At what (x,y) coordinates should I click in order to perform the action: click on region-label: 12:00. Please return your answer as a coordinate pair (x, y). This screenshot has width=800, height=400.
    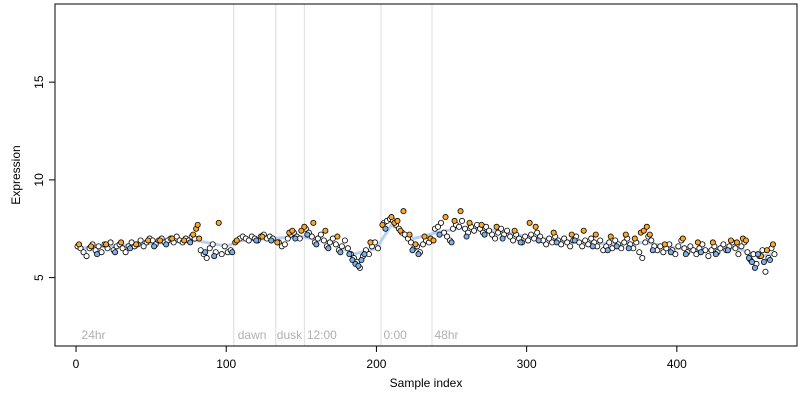
    Looking at the image, I should click on (322, 335).